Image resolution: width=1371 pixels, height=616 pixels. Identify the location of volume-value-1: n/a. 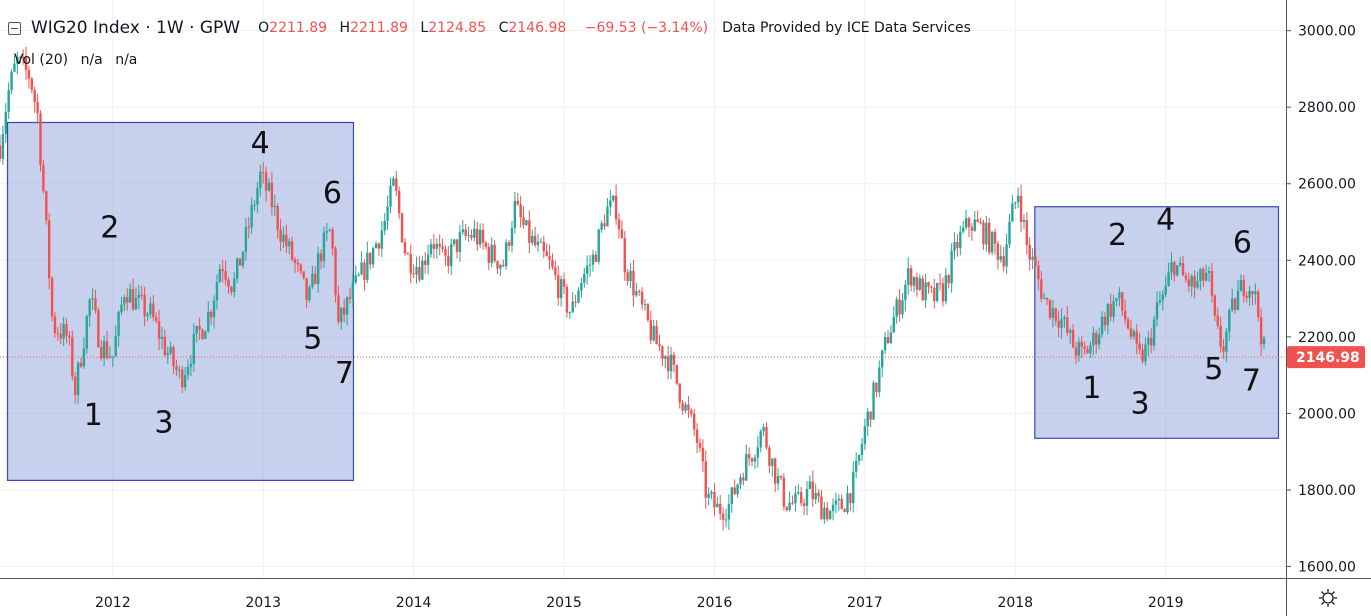
(91, 60).